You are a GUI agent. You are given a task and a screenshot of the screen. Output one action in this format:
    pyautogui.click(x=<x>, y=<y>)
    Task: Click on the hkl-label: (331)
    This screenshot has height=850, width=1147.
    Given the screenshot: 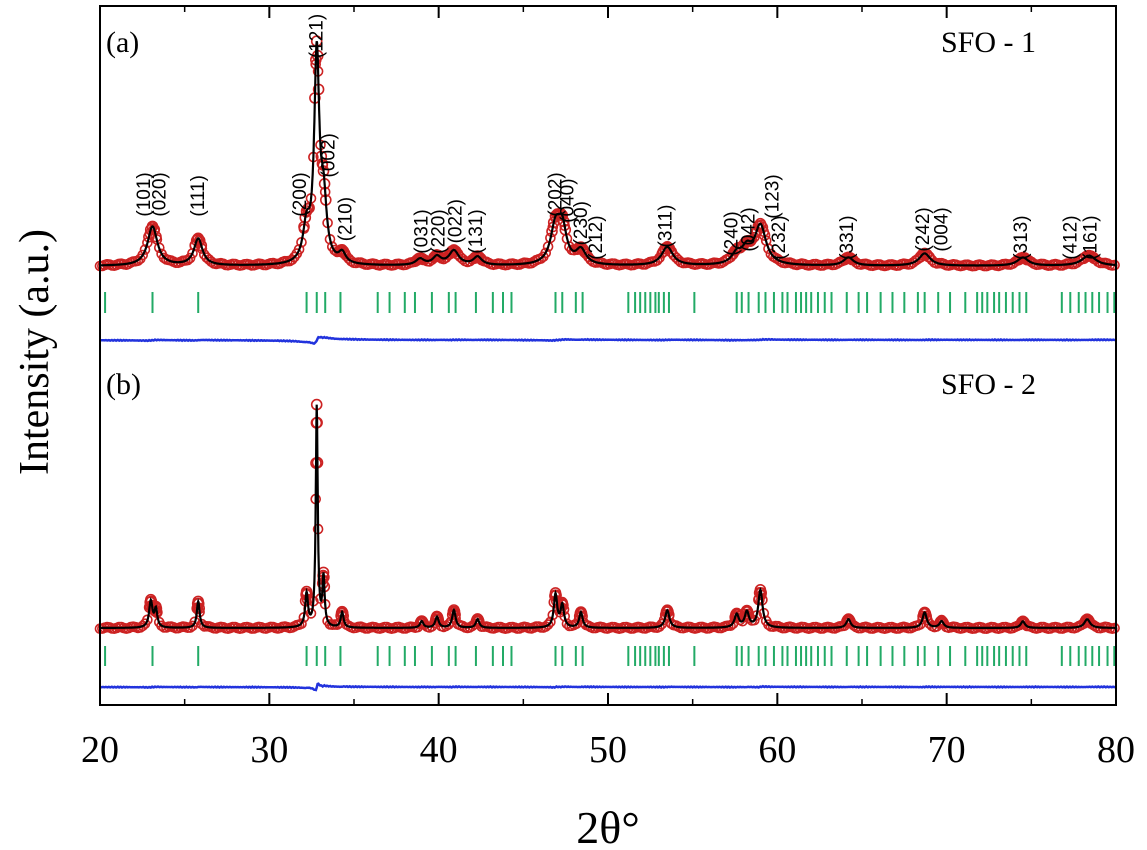 What is the action you would take?
    pyautogui.click(x=847, y=237)
    